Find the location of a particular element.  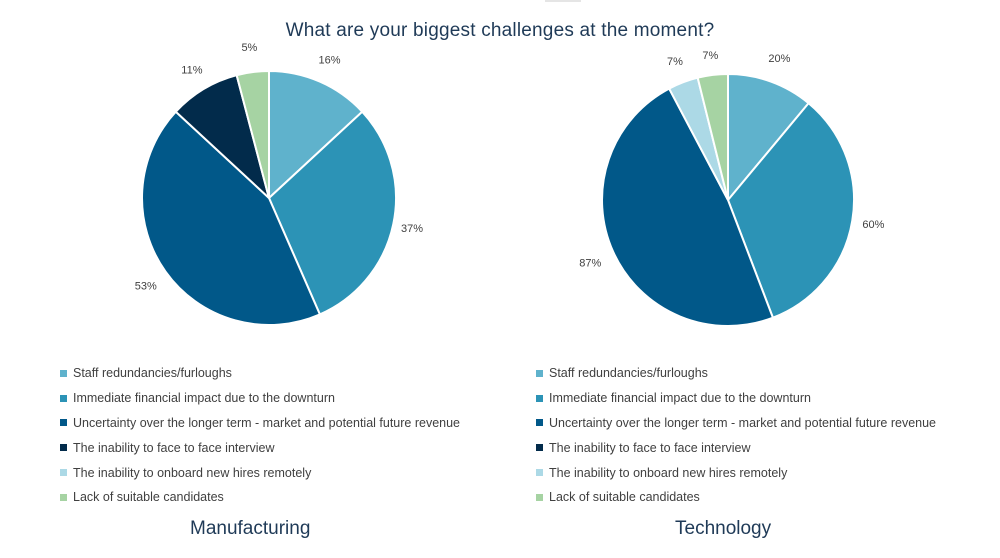

data-label-technology-5: 7% is located at coordinates (710, 56).